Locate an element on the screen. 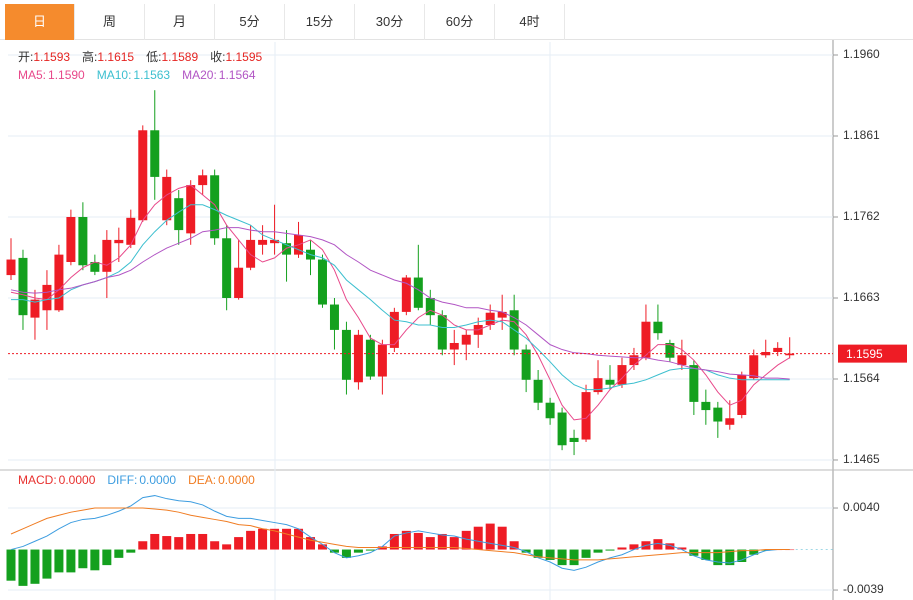 The height and width of the screenshot is (600, 913). period-tab: 15分 is located at coordinates (320, 22).